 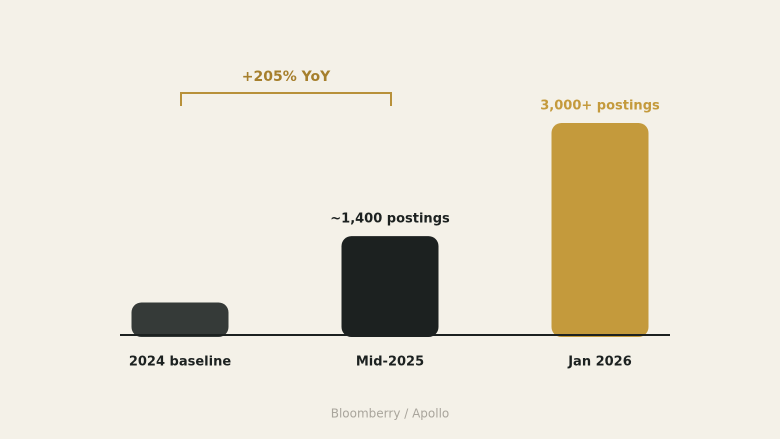 What do you see at coordinates (600, 106) in the screenshot?
I see `value-label: 3,000+ postings` at bounding box center [600, 106].